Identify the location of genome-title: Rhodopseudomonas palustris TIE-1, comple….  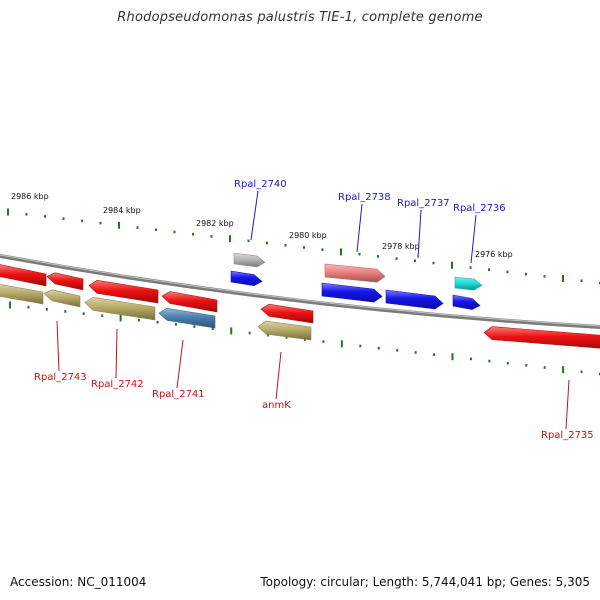
(300, 17).